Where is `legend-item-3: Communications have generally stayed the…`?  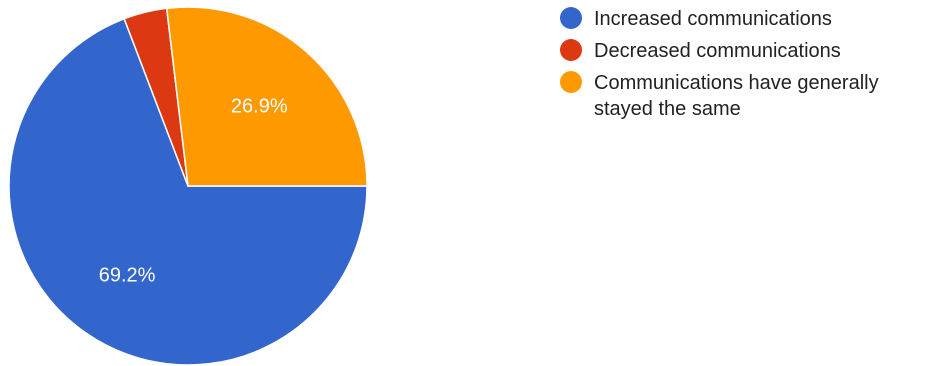 legend-item-3: Communications have generally stayed the… is located at coordinates (750, 96).